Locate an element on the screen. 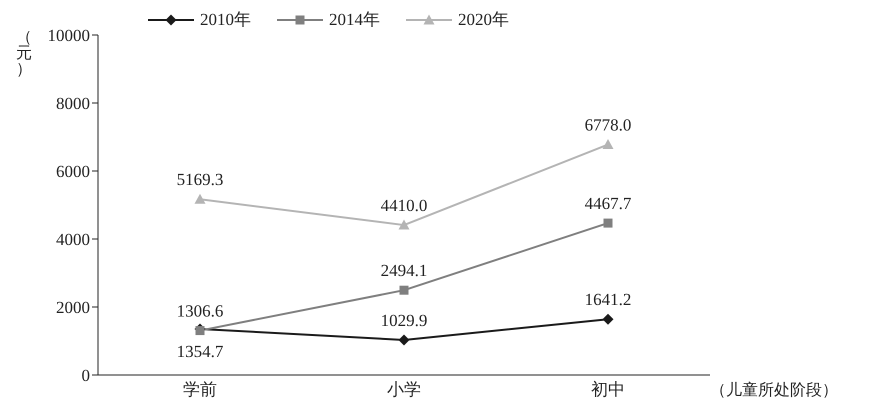 The width and height of the screenshot is (876, 409). data-label: 1641.2 is located at coordinates (608, 300).